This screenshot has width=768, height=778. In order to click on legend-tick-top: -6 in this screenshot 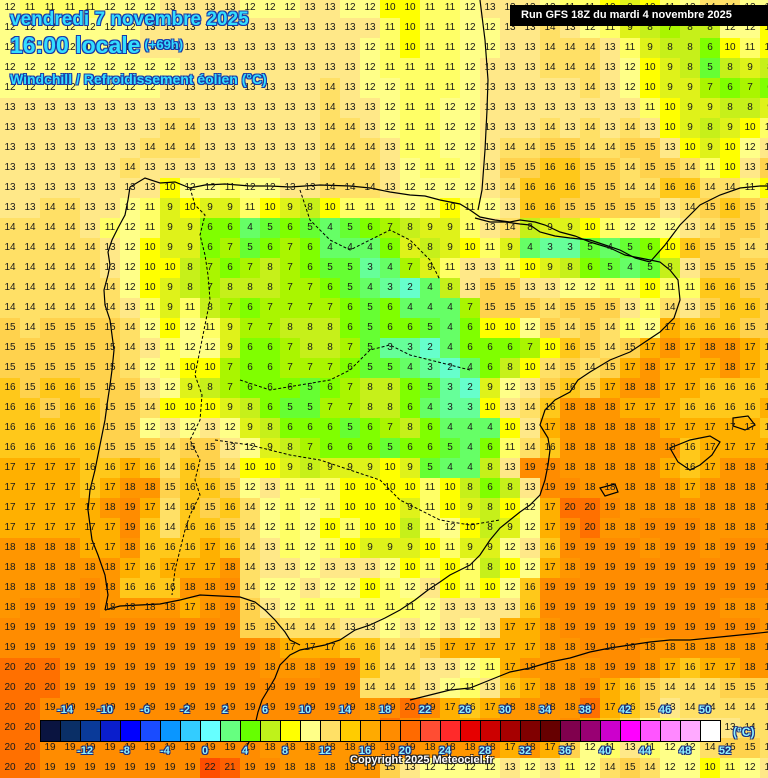, I will do `click(145, 710)`.